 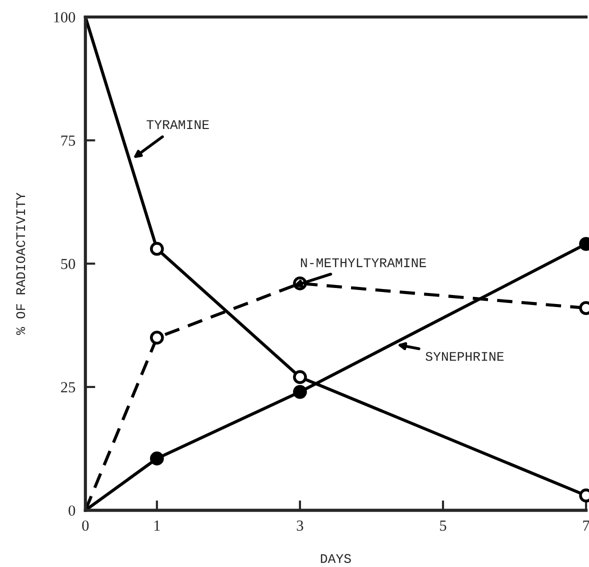 I want to click on y-tick-label: 75, so click(x=68, y=141).